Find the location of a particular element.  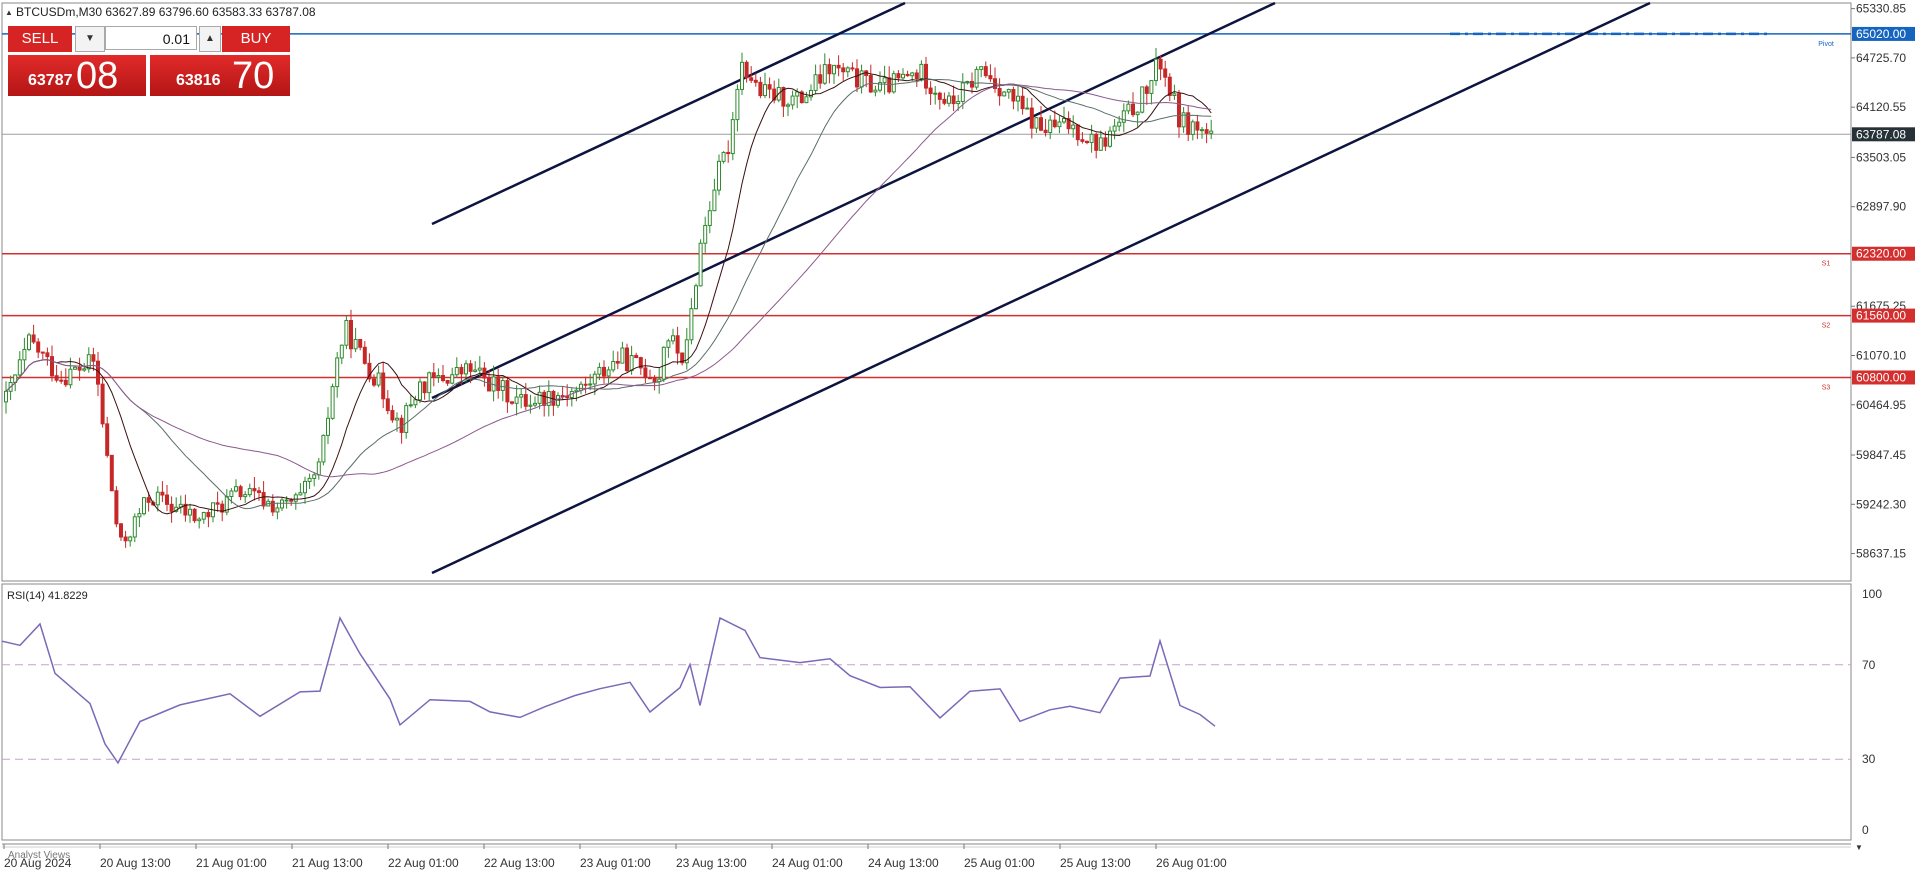

price-axis-label: 62897.90 is located at coordinates (1881, 207).